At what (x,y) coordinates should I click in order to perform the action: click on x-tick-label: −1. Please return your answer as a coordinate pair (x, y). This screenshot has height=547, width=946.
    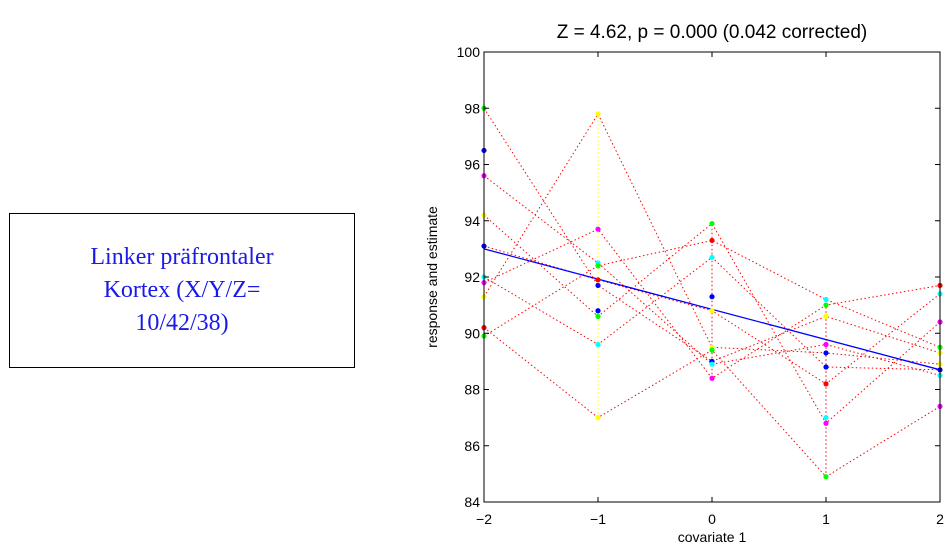
    Looking at the image, I should click on (598, 519).